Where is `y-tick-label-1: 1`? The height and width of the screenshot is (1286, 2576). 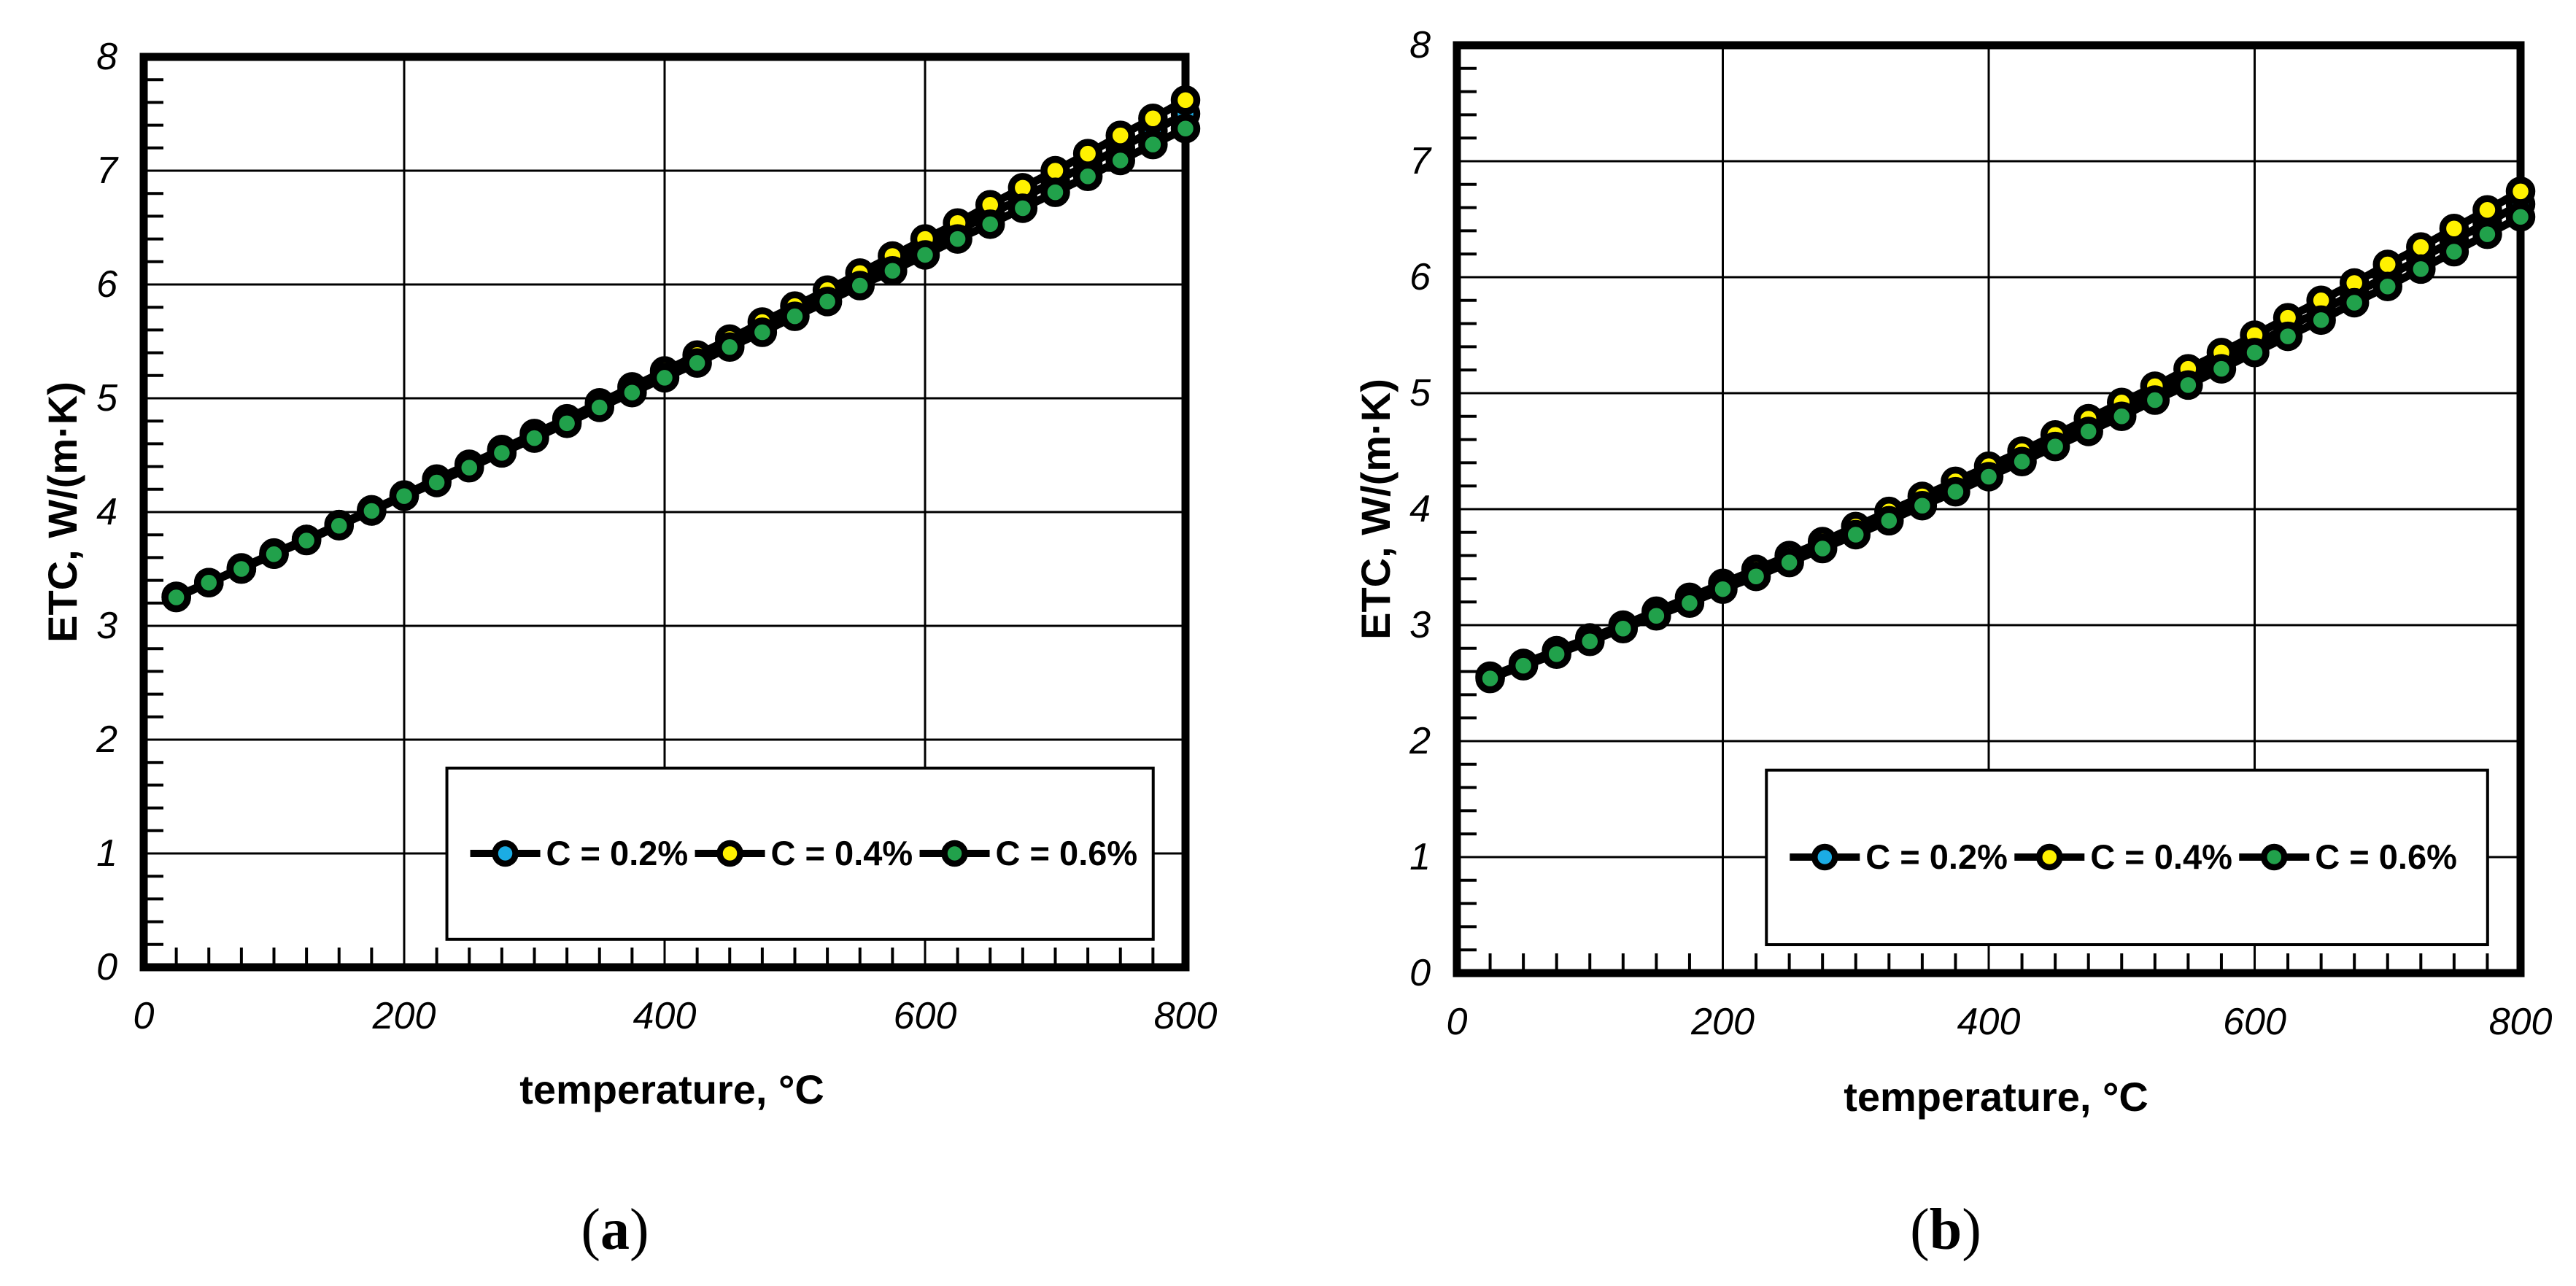 y-tick-label-1: 1 is located at coordinates (106, 853).